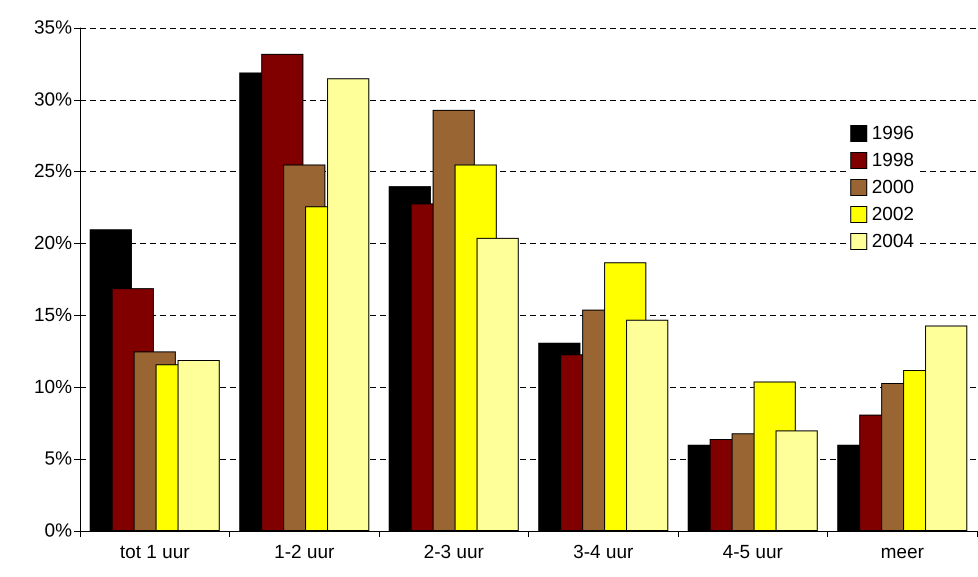 The image size is (978, 577). Describe the element at coordinates (893, 187) in the screenshot. I see `legend-label: 2000` at that location.